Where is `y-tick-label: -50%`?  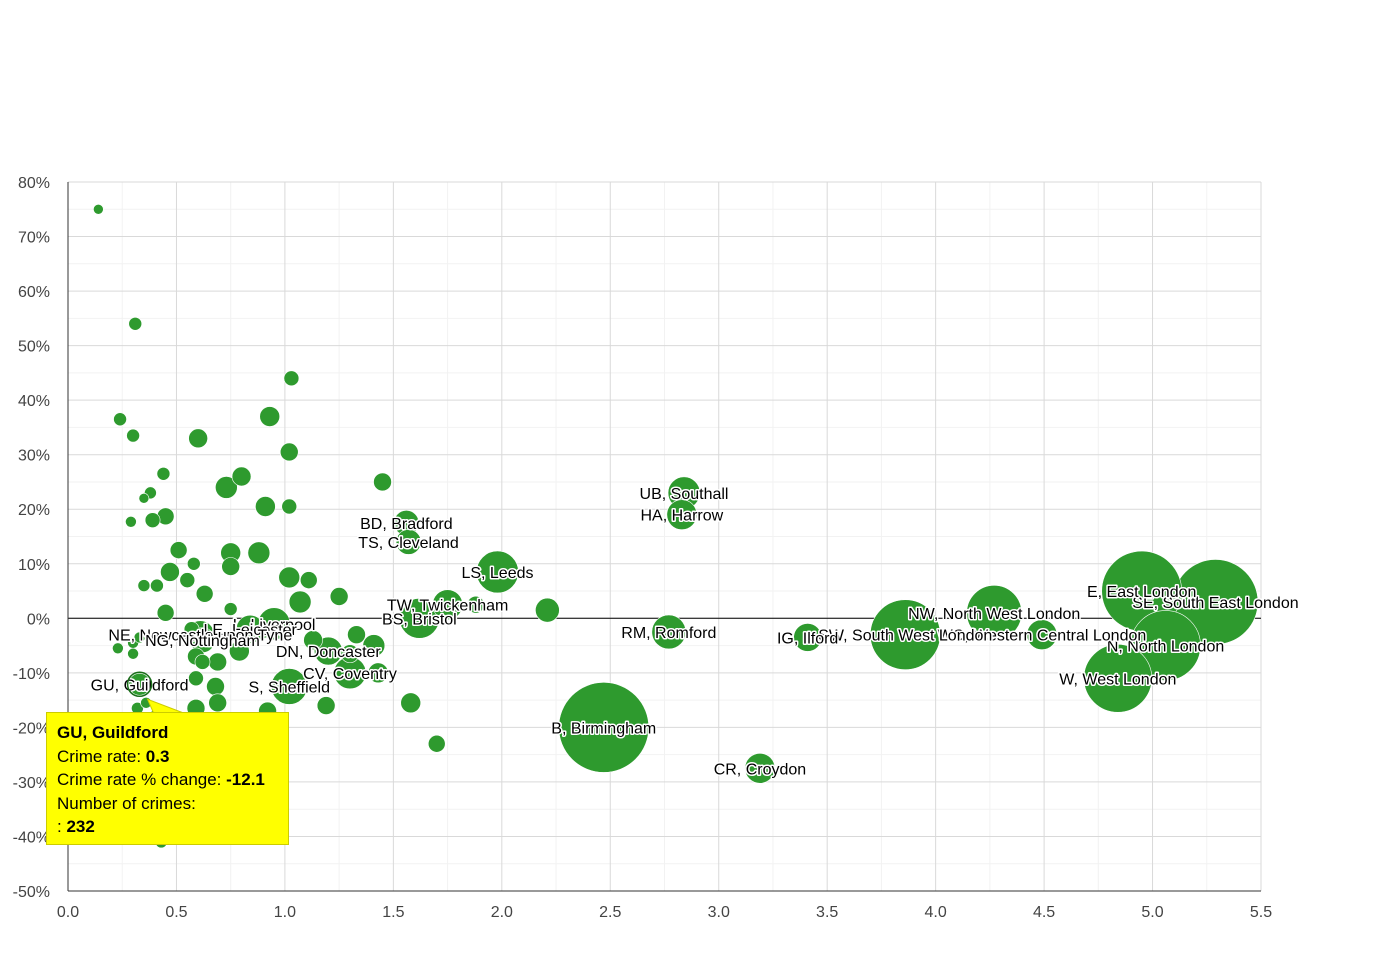
y-tick-label: -50% is located at coordinates (31, 892).